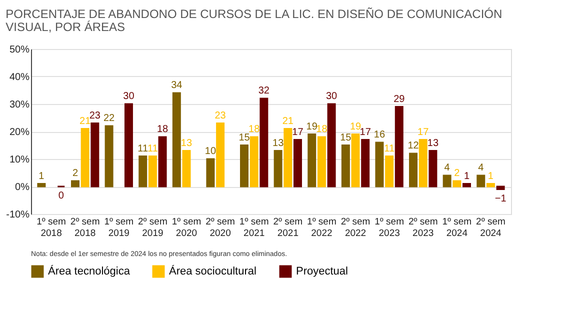  What do you see at coordinates (457, 227) in the screenshot?
I see `x-tick-label: 1º sem 2024` at bounding box center [457, 227].